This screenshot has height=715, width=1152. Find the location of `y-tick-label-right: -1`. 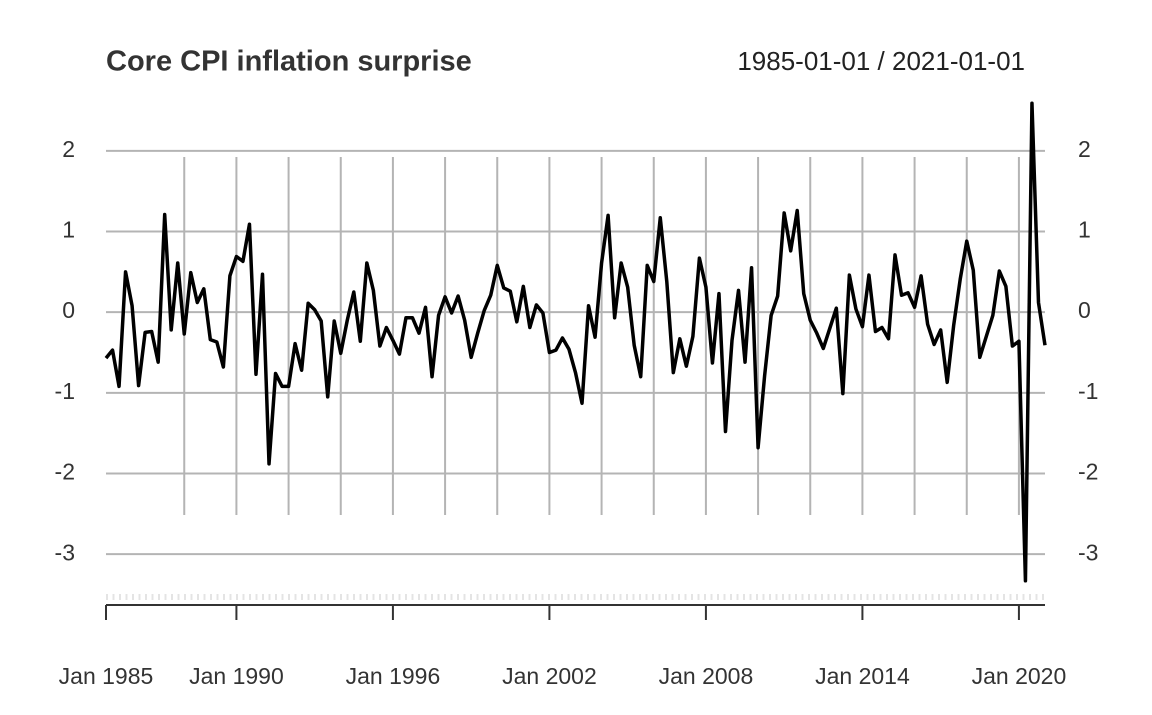

y-tick-label-right: -1 is located at coordinates (1088, 391).